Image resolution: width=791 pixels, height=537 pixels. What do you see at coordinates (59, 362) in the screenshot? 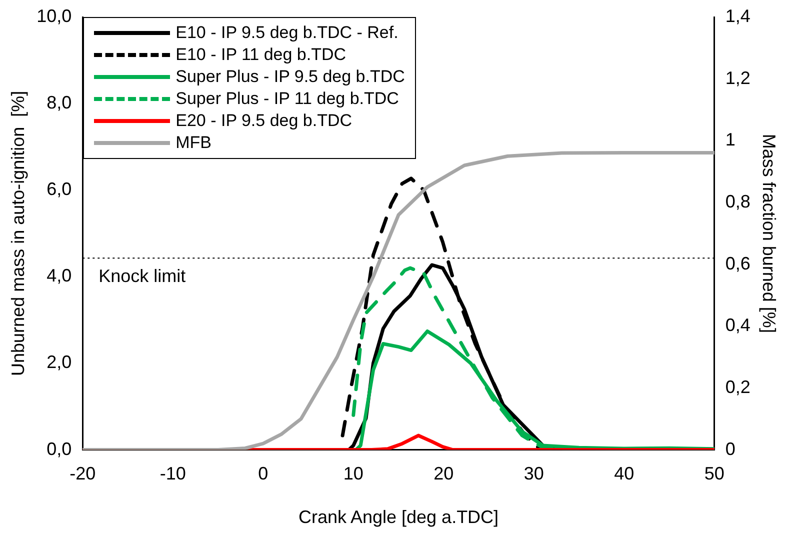
I see `y-tick-label: 2,0` at bounding box center [59, 362].